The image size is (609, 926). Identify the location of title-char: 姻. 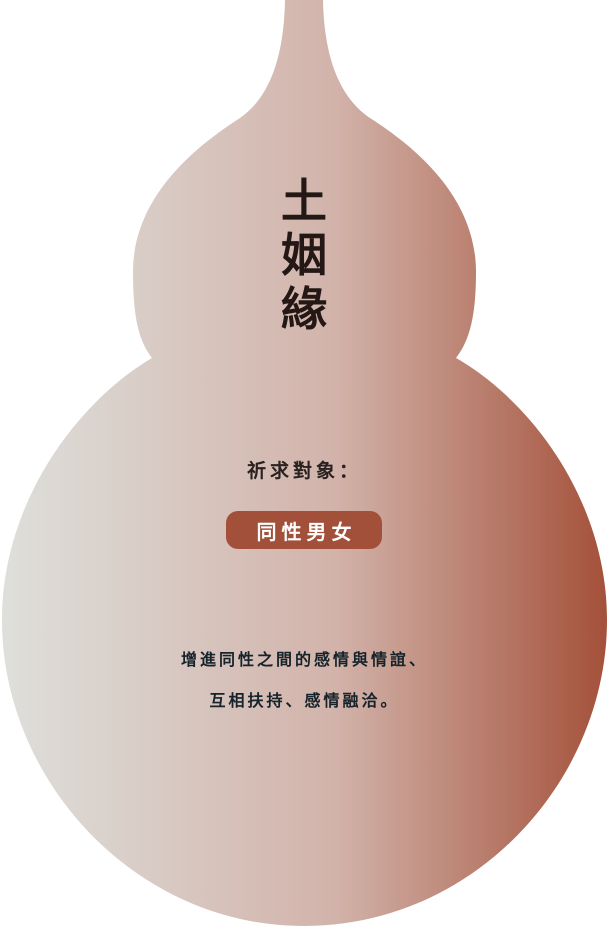
(304, 255).